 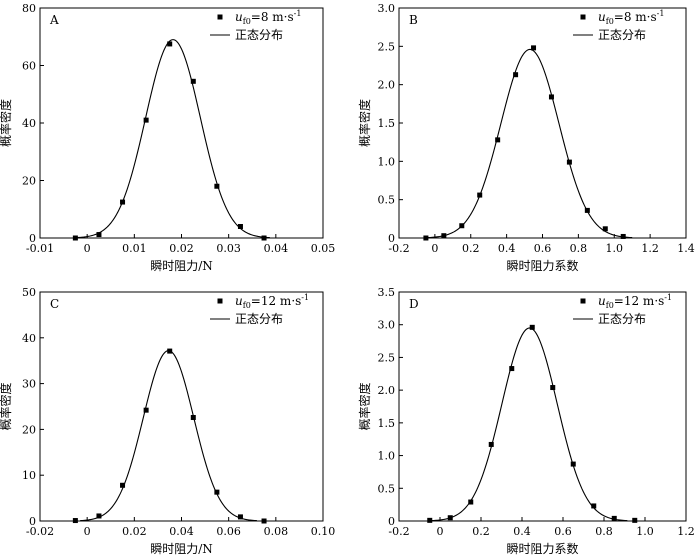 What do you see at coordinates (54, 304) in the screenshot?
I see `panel-letter: C` at bounding box center [54, 304].